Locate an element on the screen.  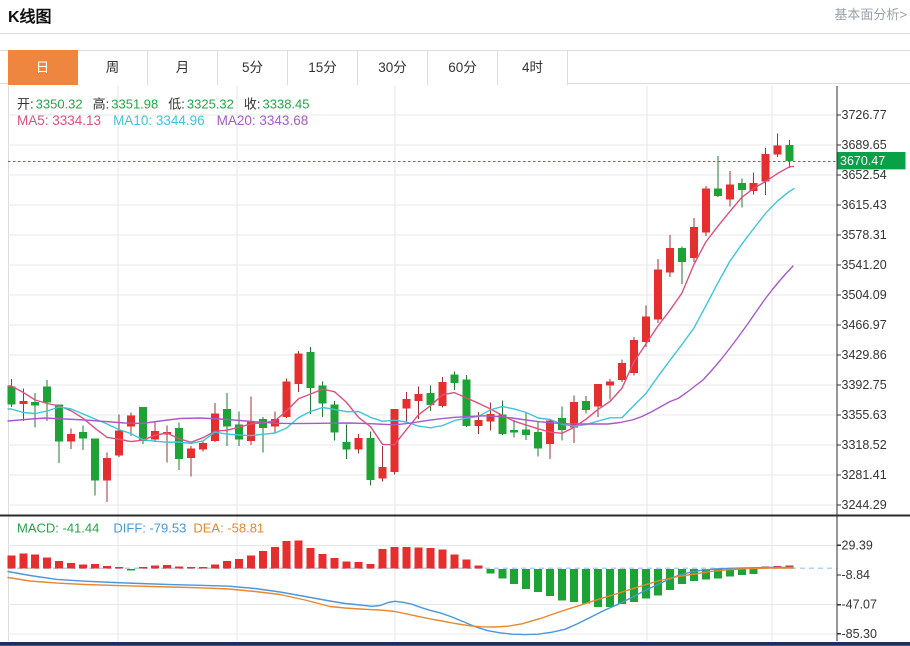
svg-text: 3244.29 is located at coordinates (864, 505).